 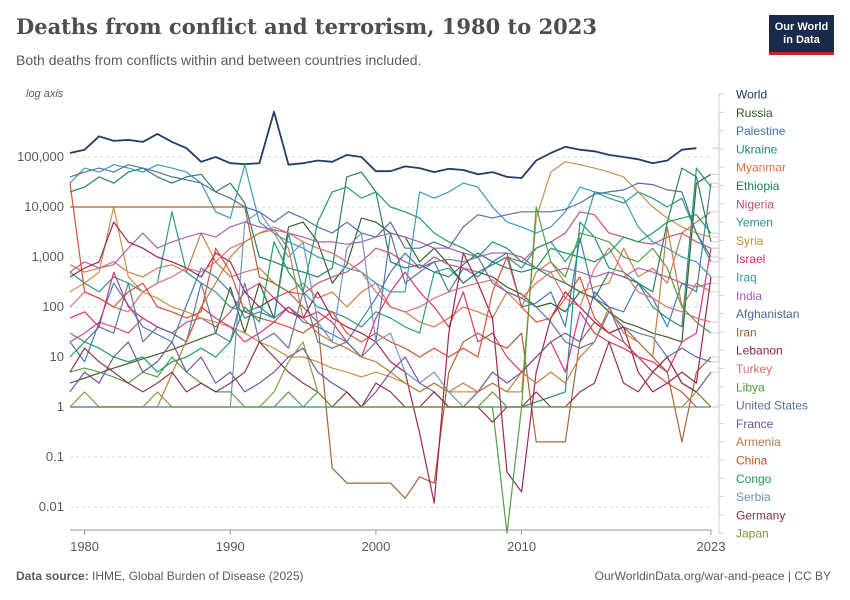 I want to click on y-tick-10,000: 10,000, so click(x=44, y=206).